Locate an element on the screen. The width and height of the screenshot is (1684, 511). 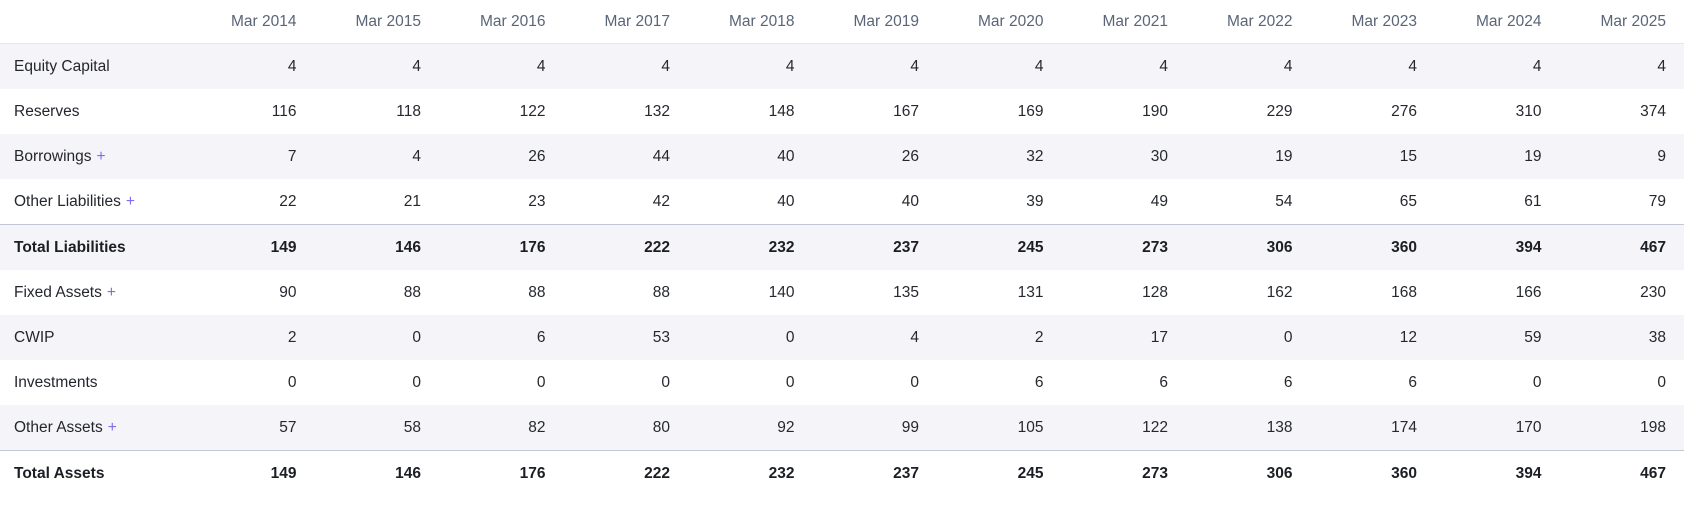
table-row-borrowings: Borrowings +7 4 26 44 40 26 32 30 19 15 19 9 is located at coordinates (842, 156).